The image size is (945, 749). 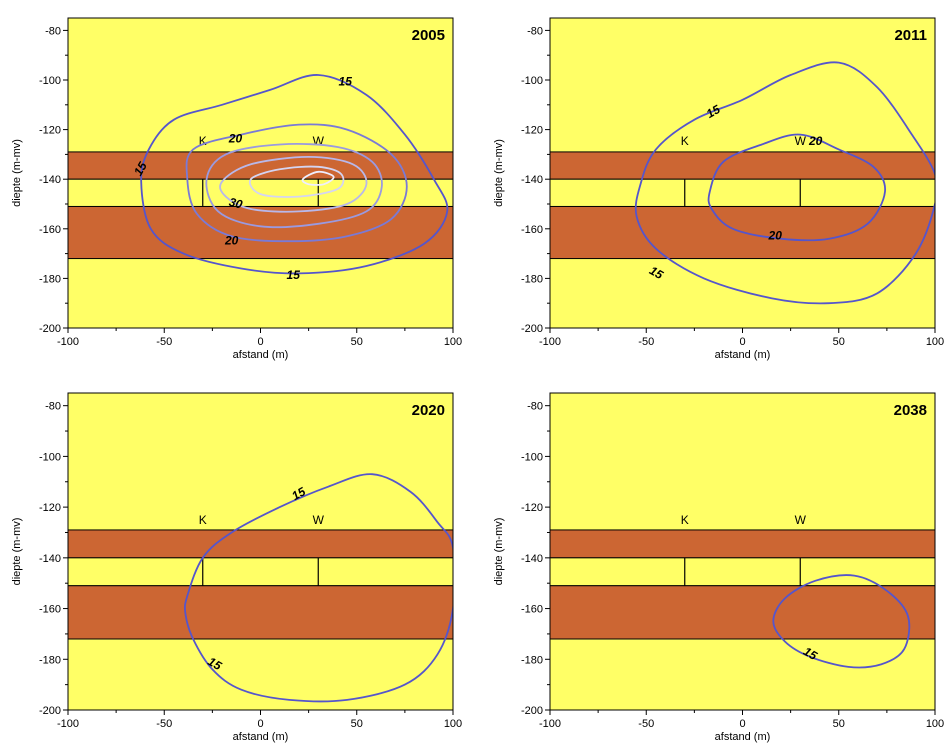 What do you see at coordinates (235, 203) in the screenshot?
I see `contour-label: 30` at bounding box center [235, 203].